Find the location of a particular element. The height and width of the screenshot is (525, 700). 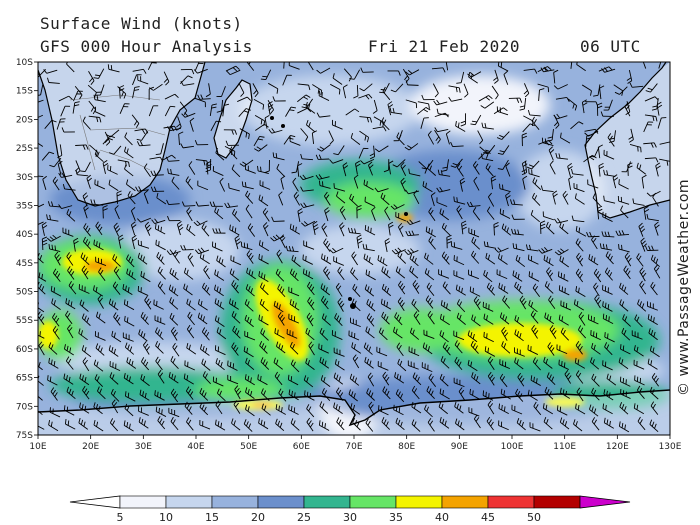

colorbar-tick-label: 5 is located at coordinates (120, 517).